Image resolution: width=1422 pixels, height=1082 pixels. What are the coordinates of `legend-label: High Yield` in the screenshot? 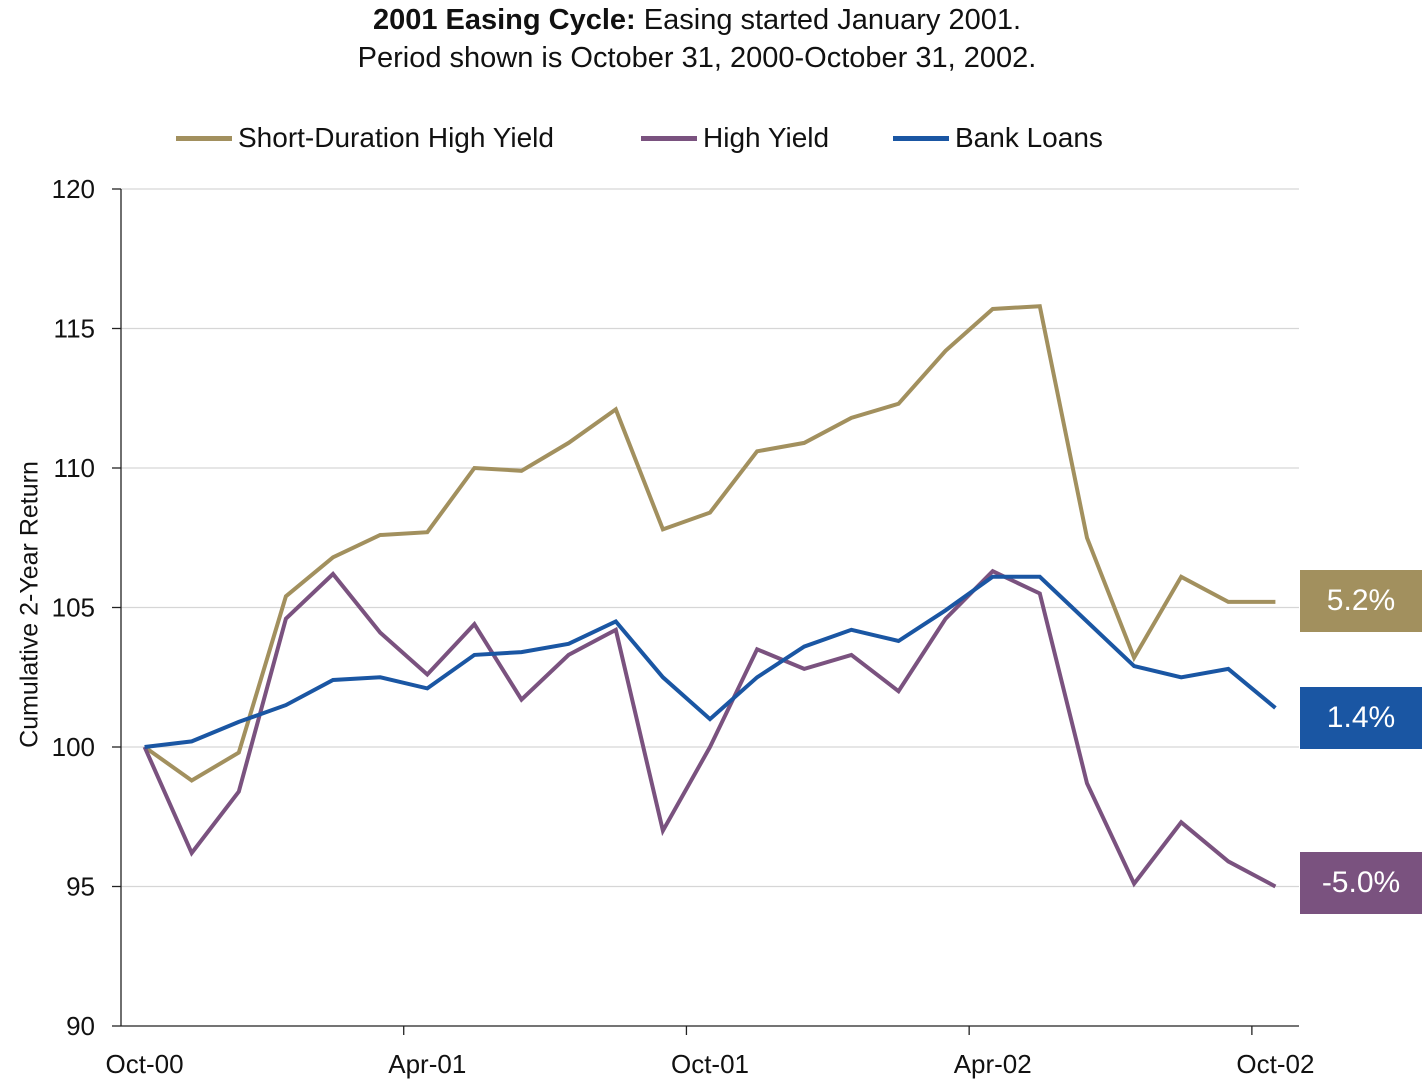 It's located at (766, 137).